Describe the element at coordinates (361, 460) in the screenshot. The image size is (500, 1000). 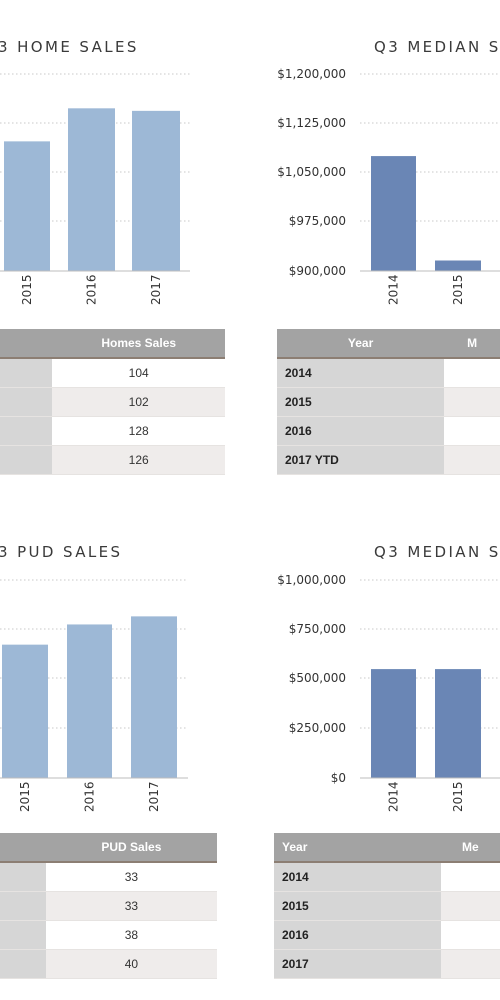
I see `year-cell: 2017 YTD` at that location.